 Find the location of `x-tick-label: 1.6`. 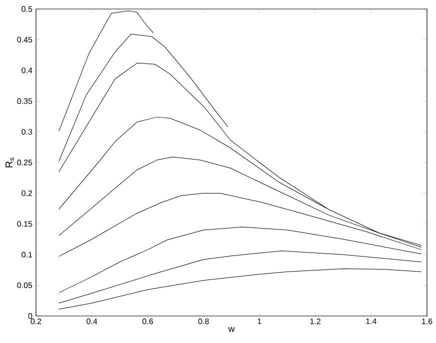

x-tick-label: 1.6 is located at coordinates (427, 321).